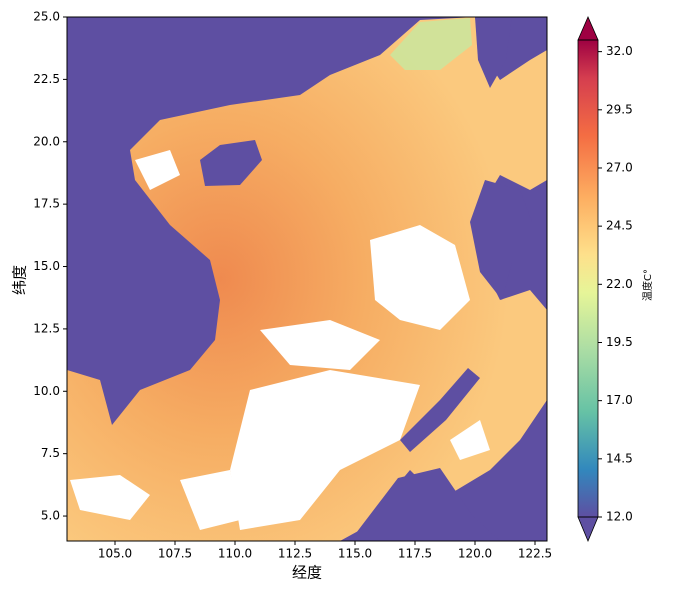  Describe the element at coordinates (647, 285) in the screenshot. I see `colorbar-label: 温度C°` at that location.